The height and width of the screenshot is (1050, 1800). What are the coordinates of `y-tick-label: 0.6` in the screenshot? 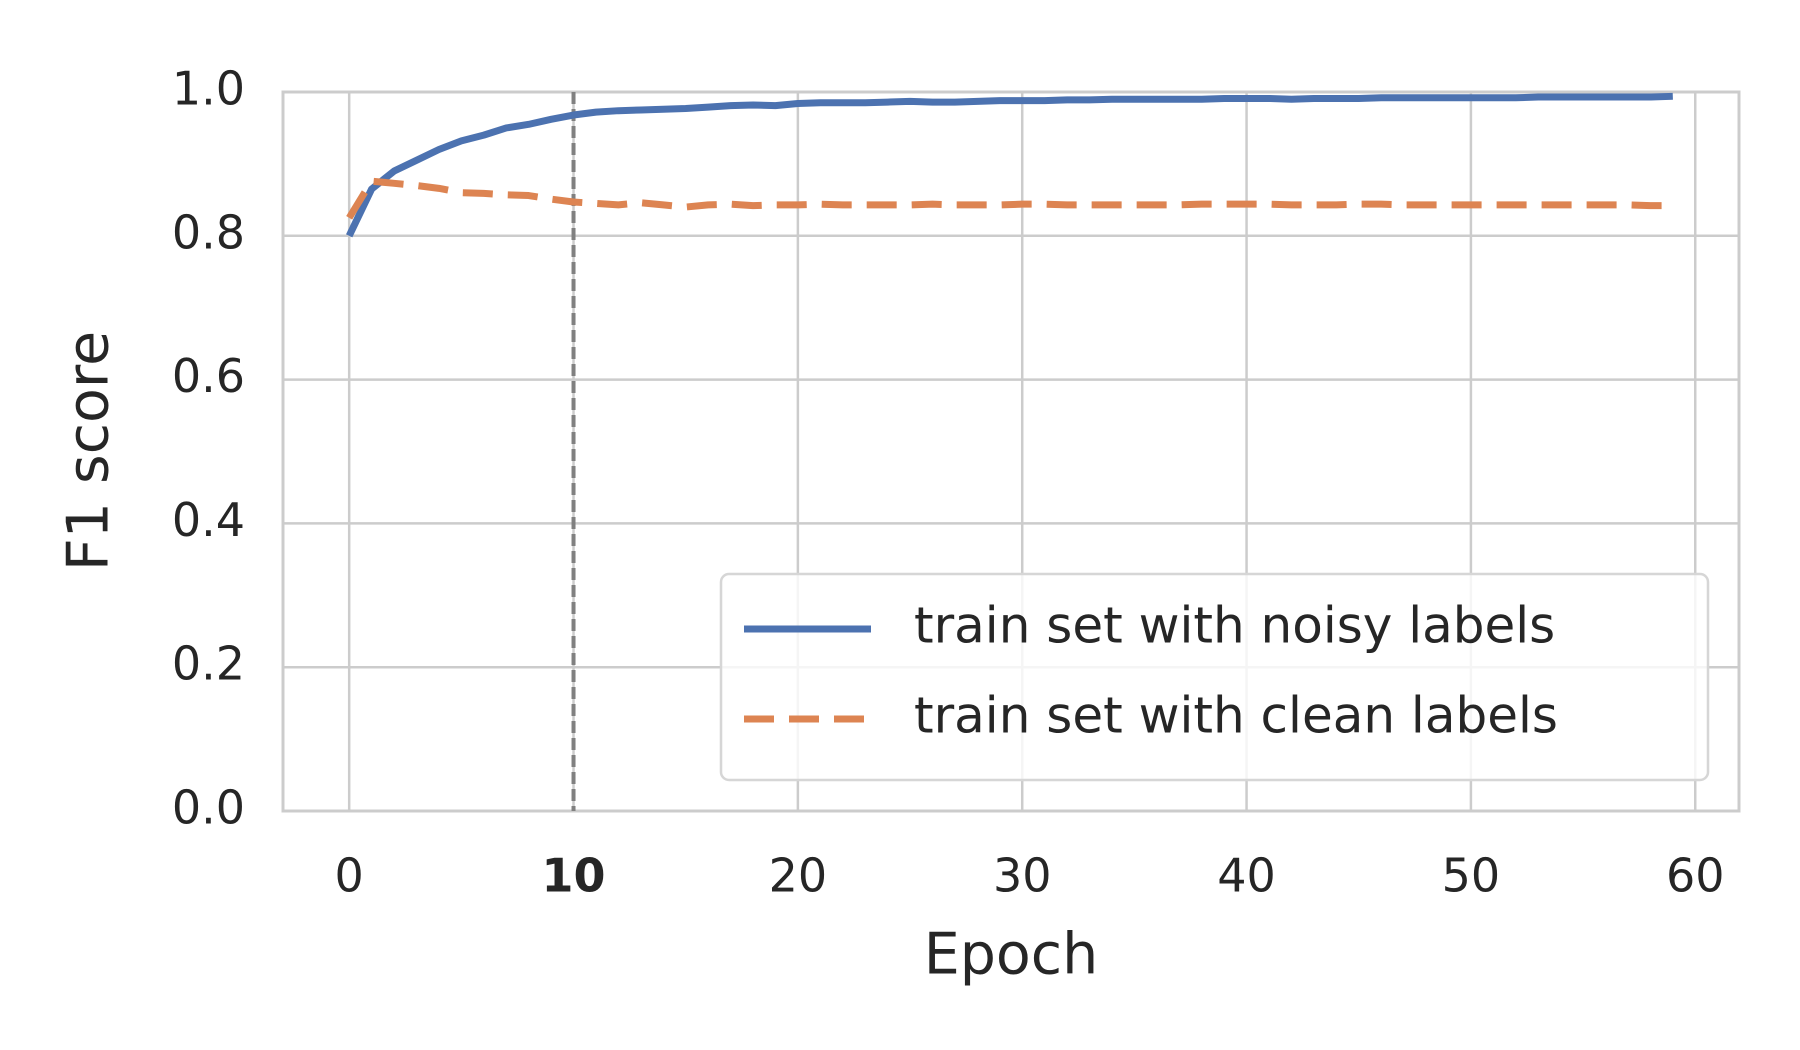 It's located at (208, 376).